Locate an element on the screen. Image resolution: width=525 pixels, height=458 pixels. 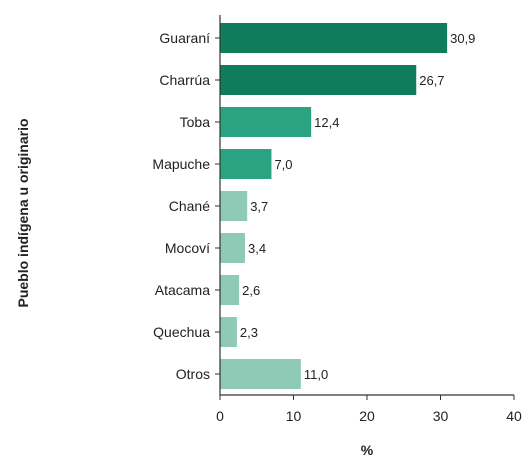
value-label-8: 11,0 is located at coordinates (316, 374).